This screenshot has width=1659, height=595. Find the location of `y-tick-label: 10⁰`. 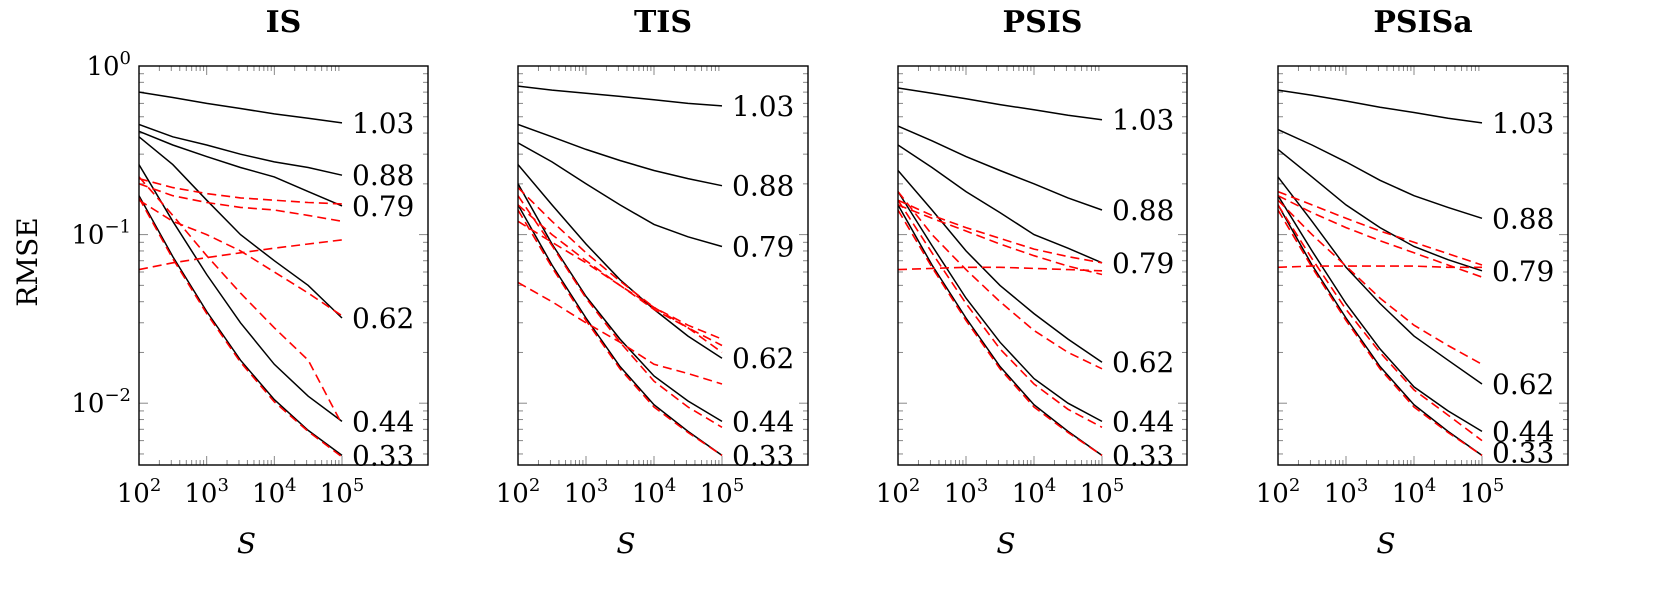

y-tick-label: 10⁰ is located at coordinates (108, 65).